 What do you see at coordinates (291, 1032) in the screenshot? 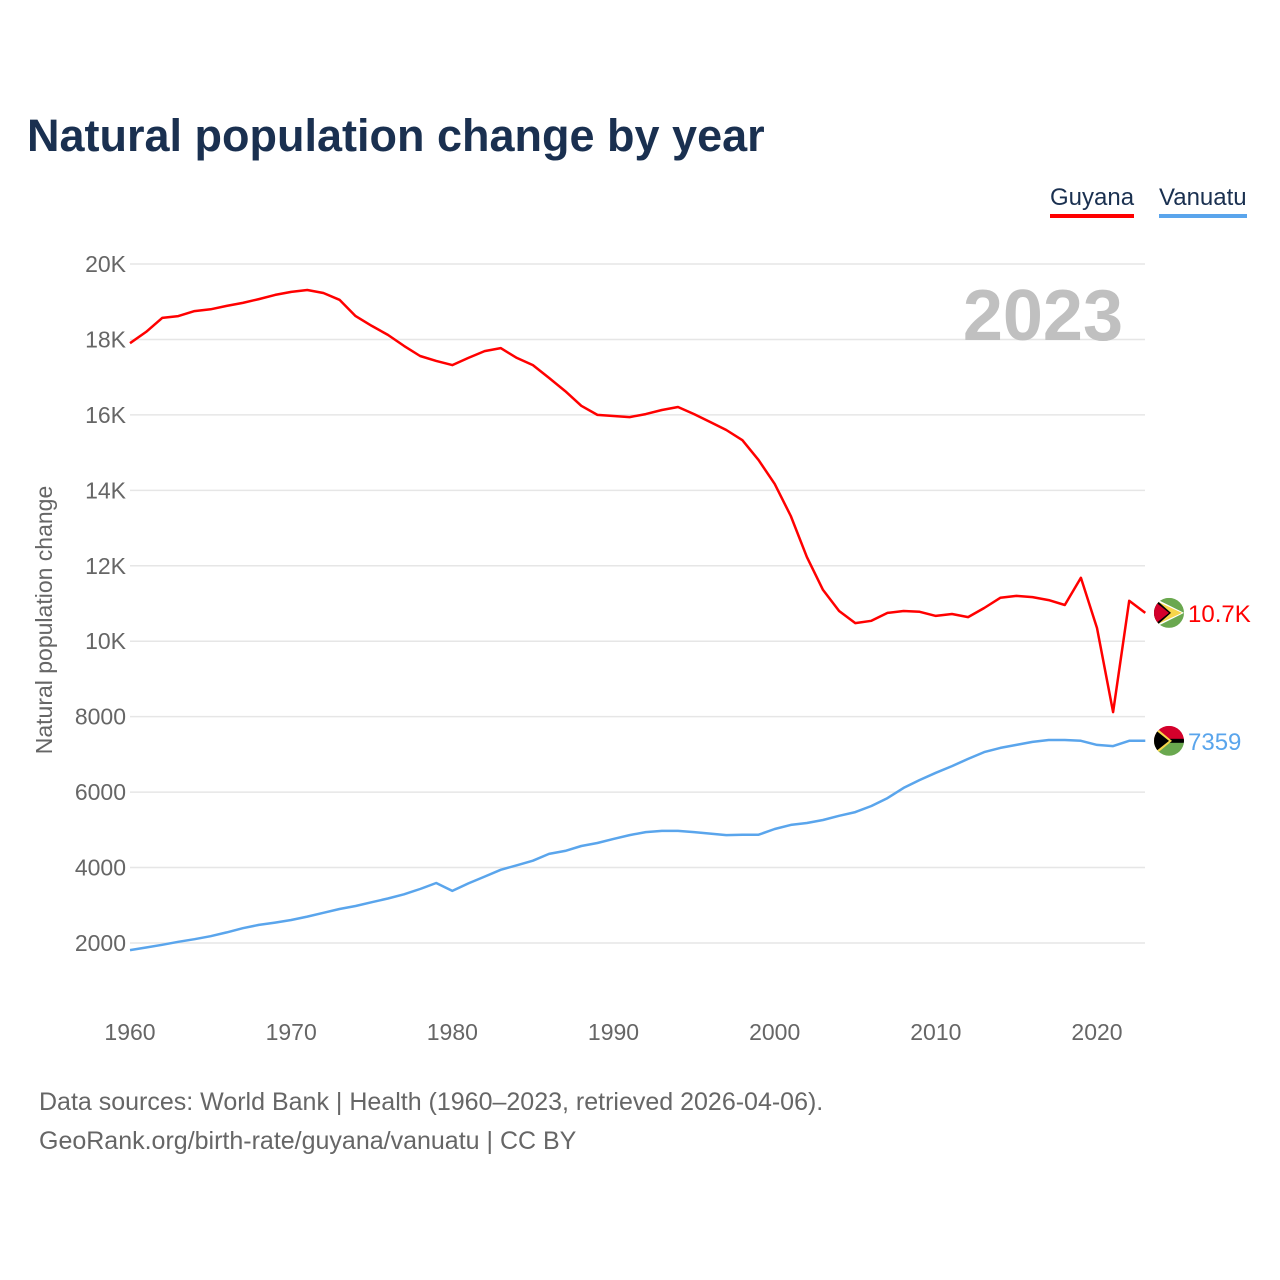
I see `x-tick-label: 1970` at bounding box center [291, 1032].